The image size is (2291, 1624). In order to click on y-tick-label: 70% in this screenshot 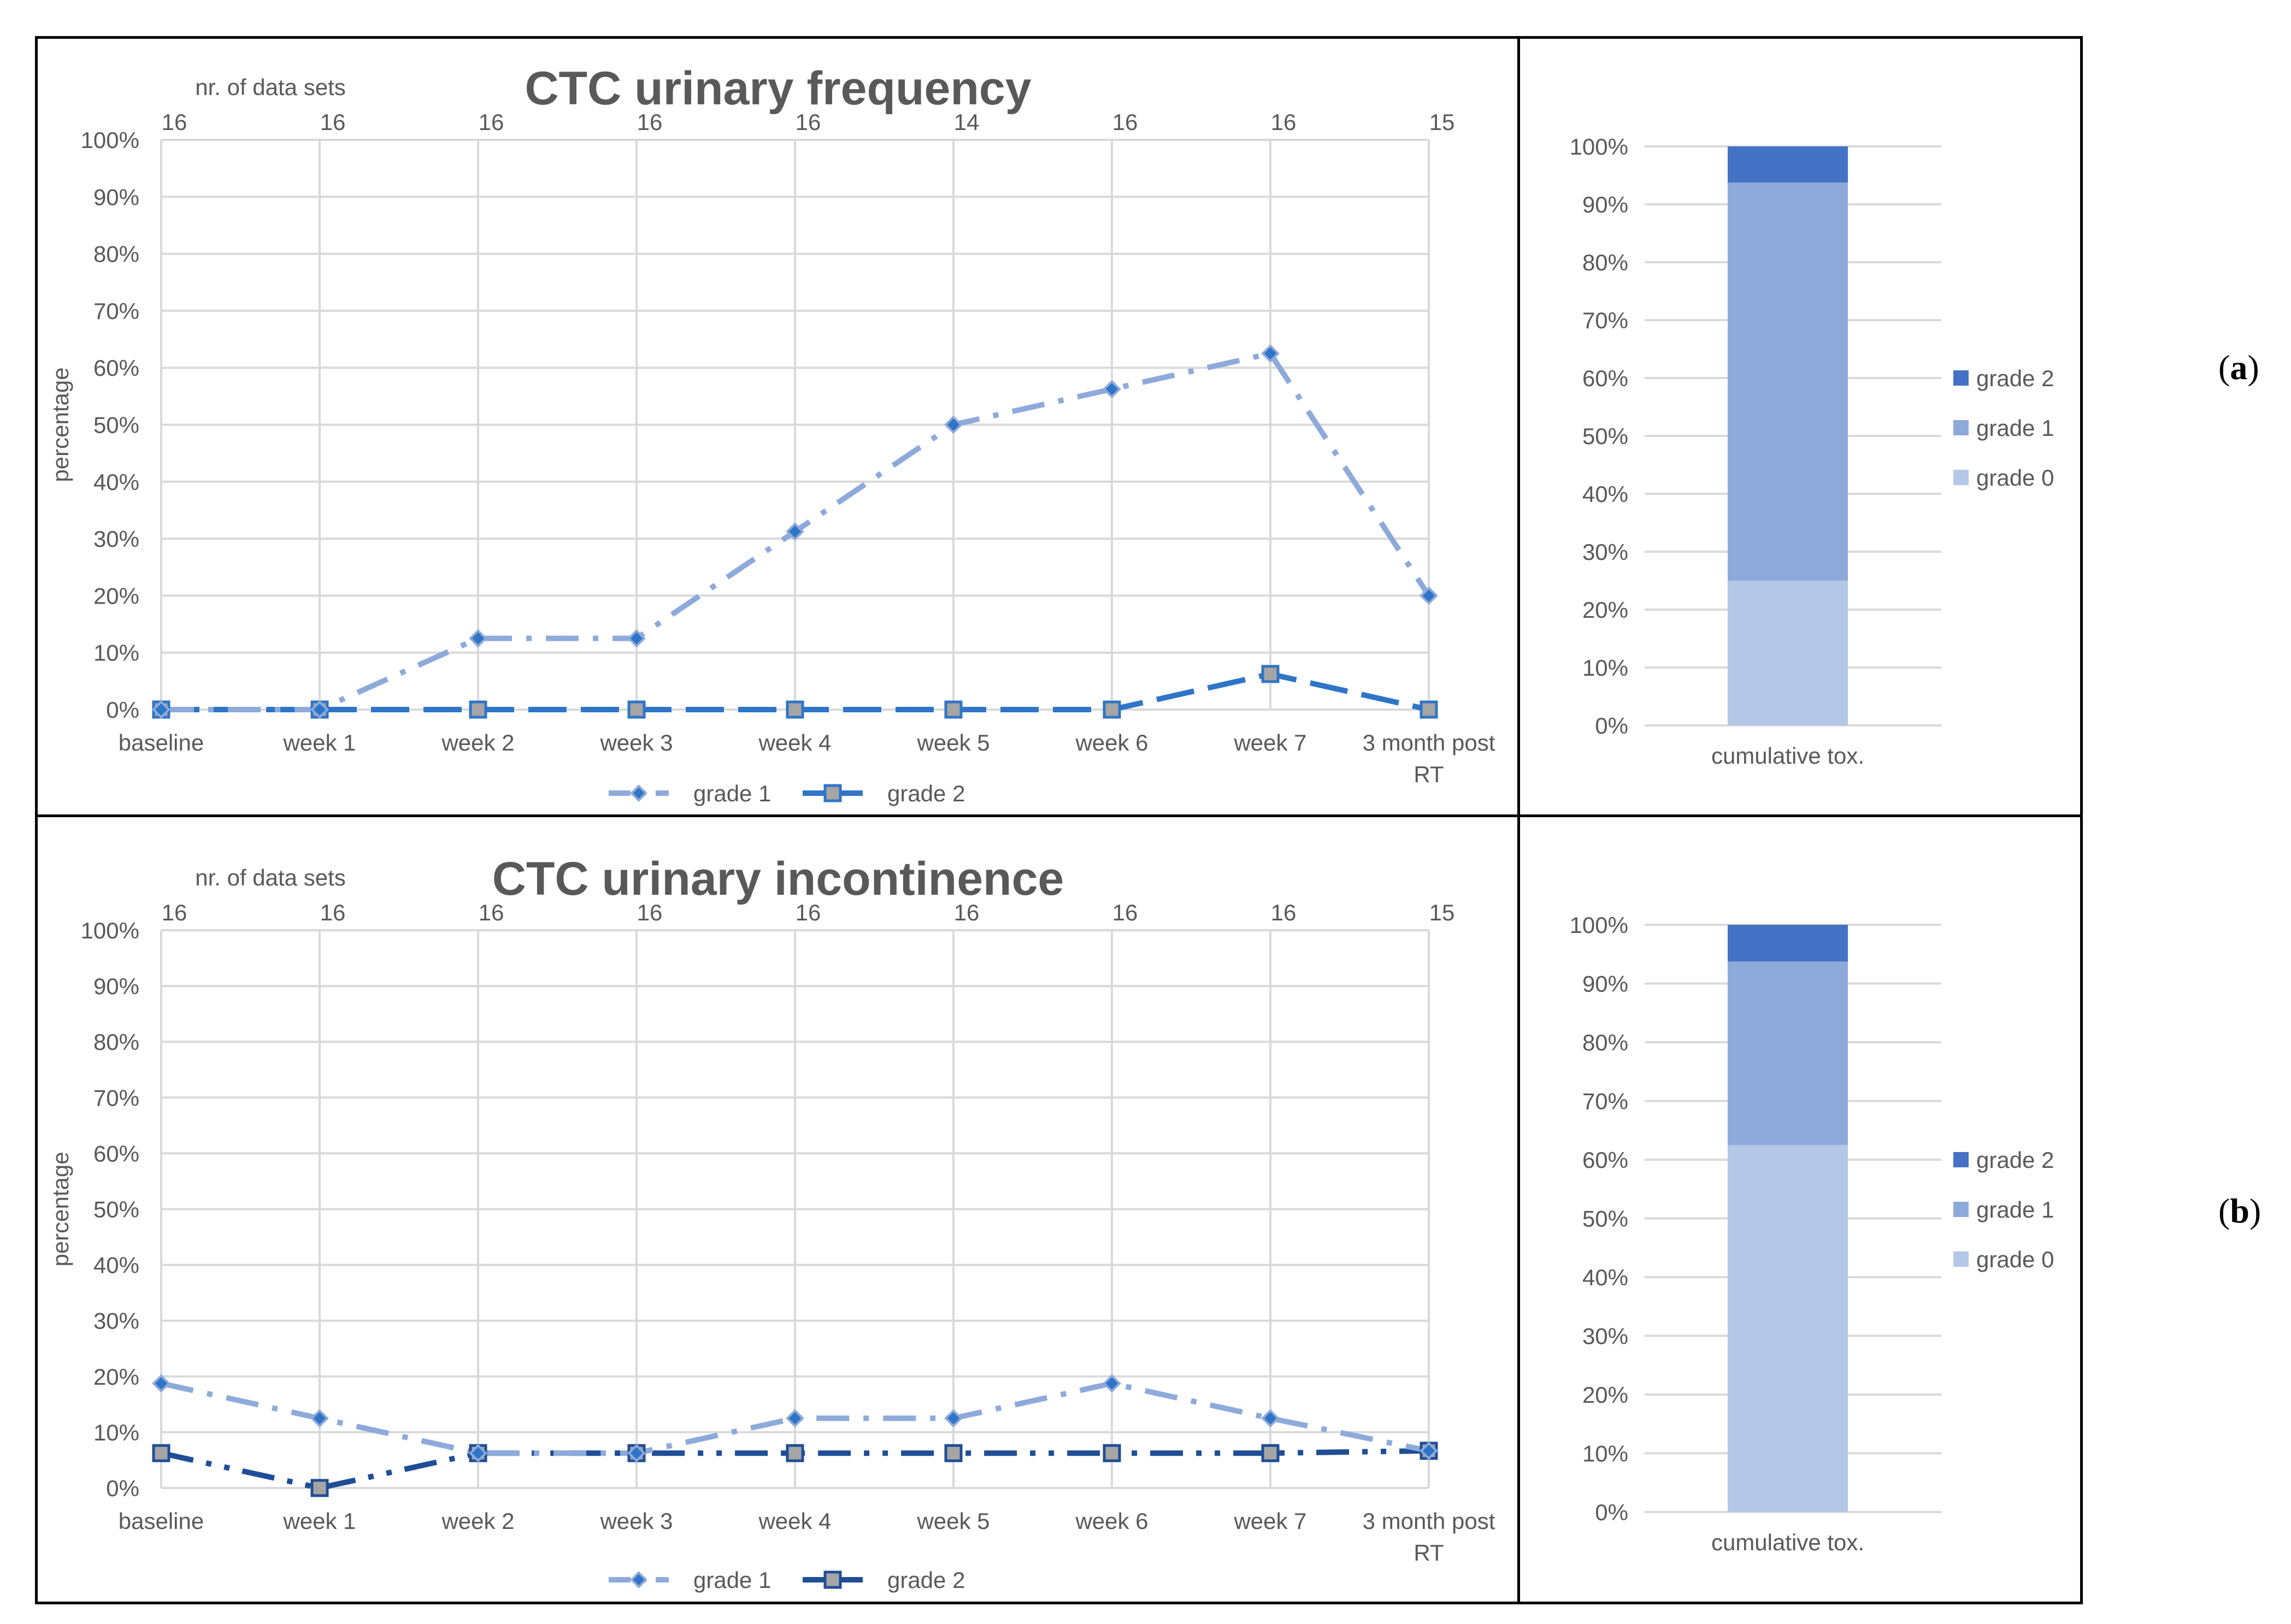, I will do `click(1605, 1101)`.